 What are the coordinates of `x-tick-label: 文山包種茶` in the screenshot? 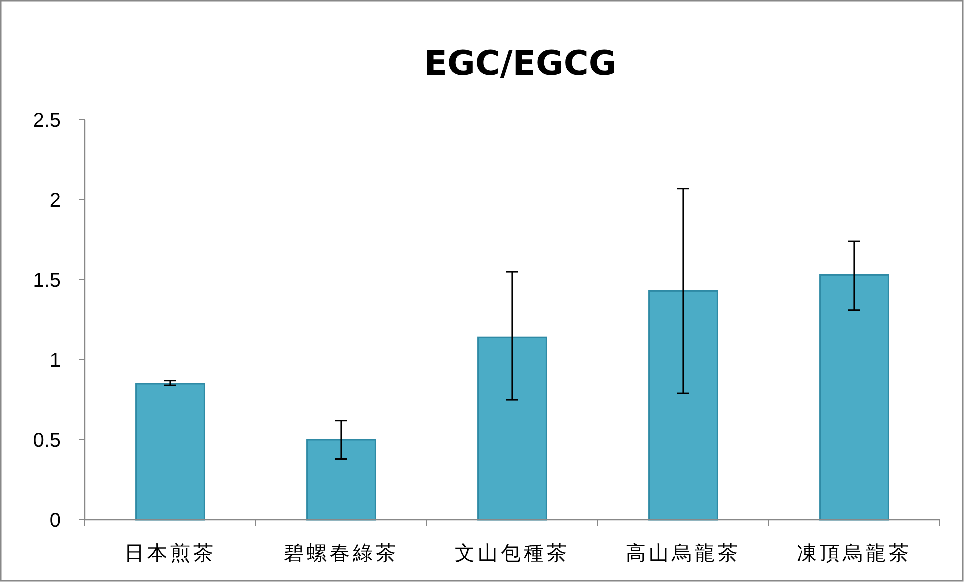 It's located at (512, 553).